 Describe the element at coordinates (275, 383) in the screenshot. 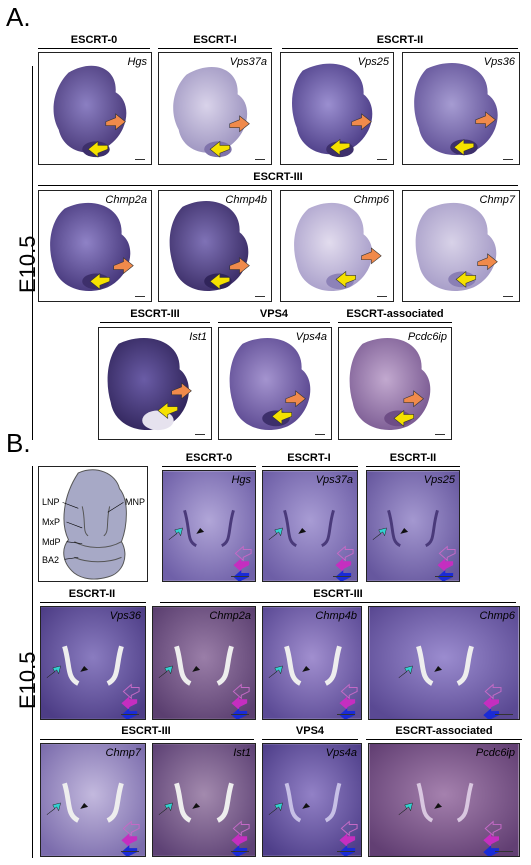

I see `embryo-image-vps4a: Vps4a` at that location.